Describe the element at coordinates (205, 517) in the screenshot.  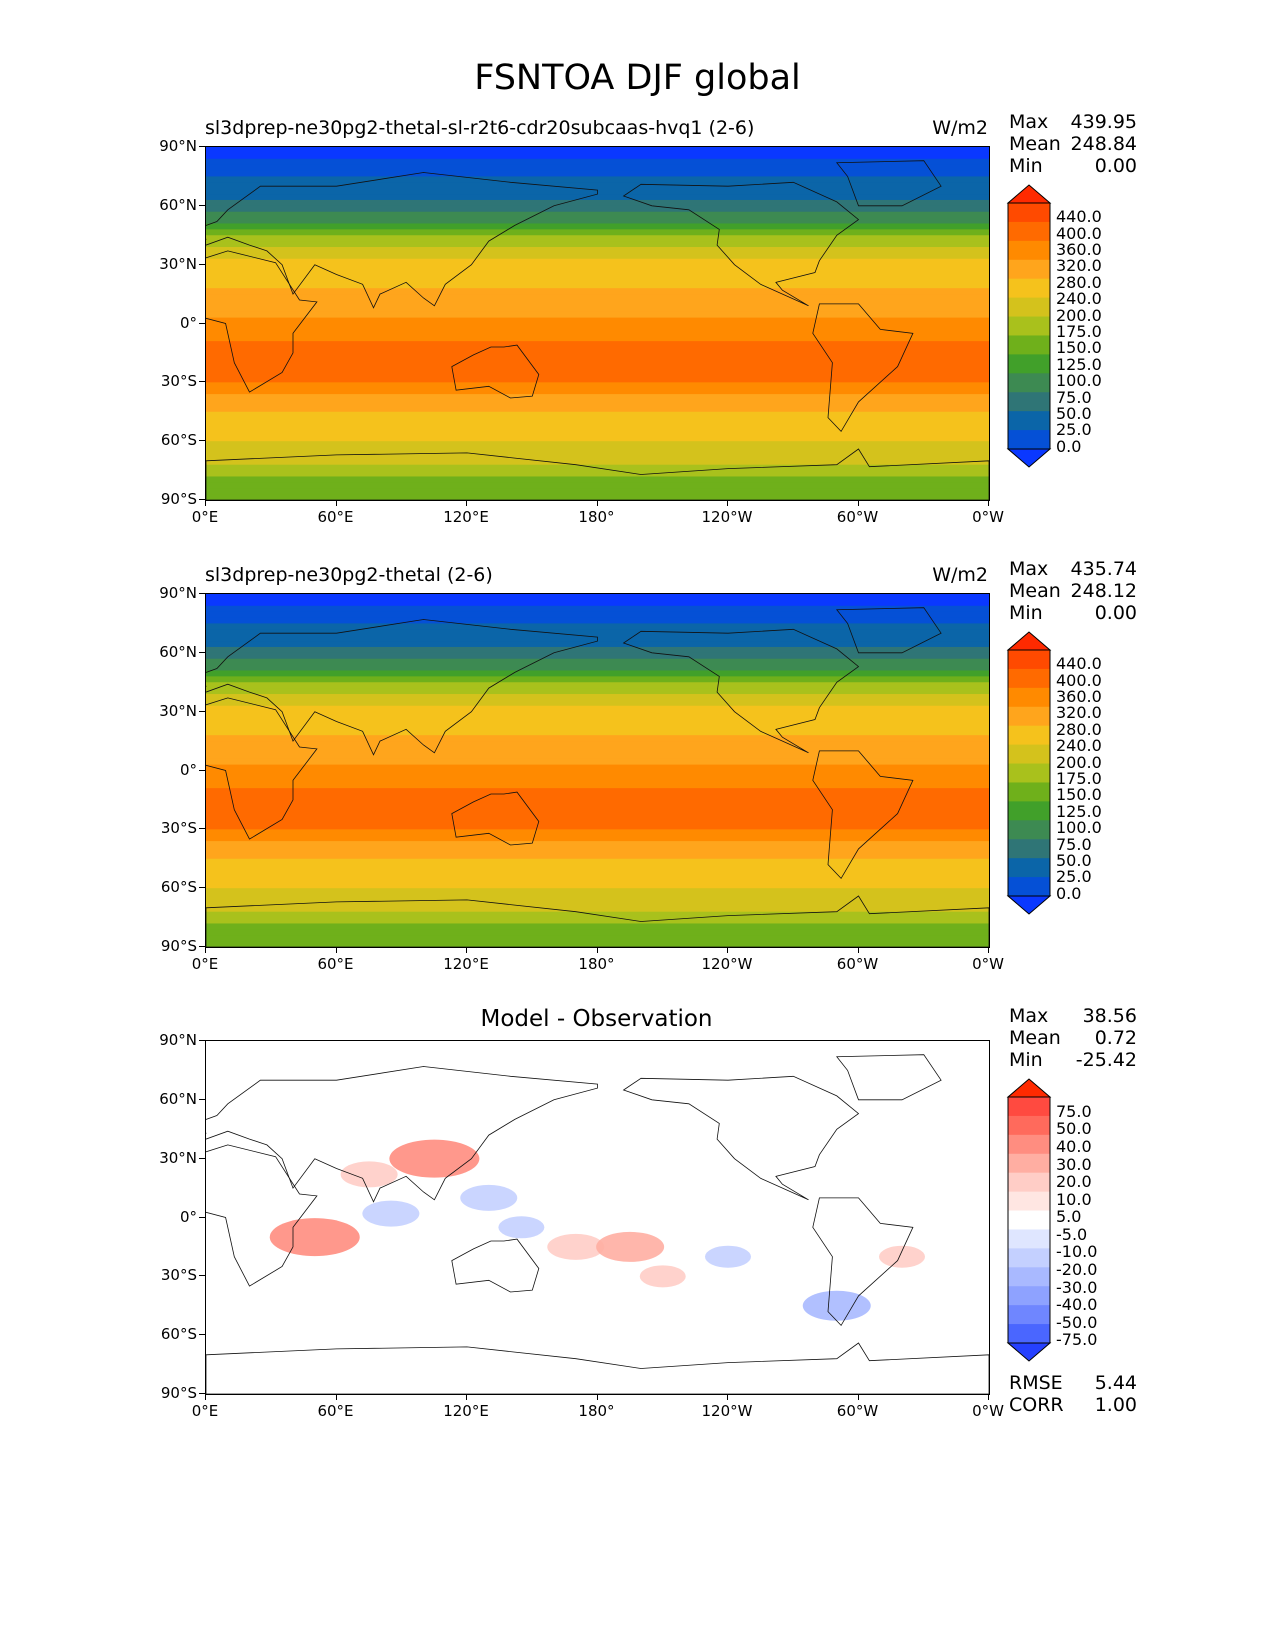
I see `x-tick-label: 0°E` at that location.